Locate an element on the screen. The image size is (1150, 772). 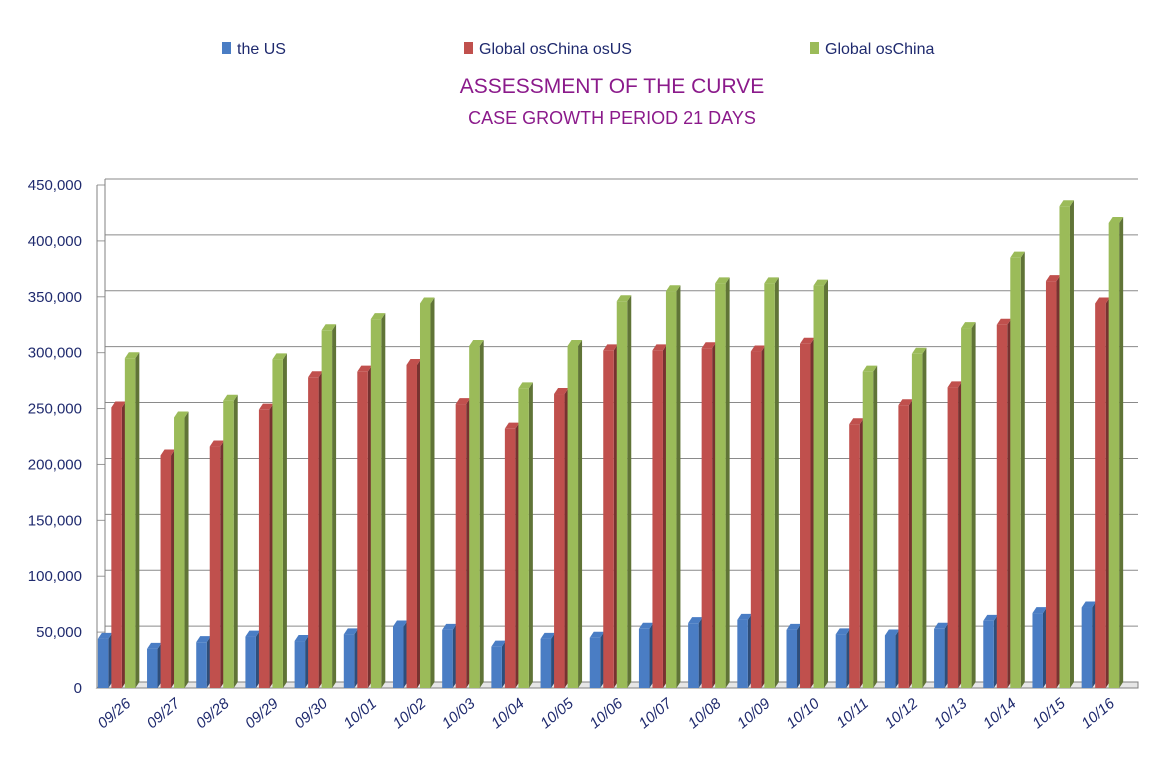
x-tick-label: 10/03 is located at coordinates (459, 714).